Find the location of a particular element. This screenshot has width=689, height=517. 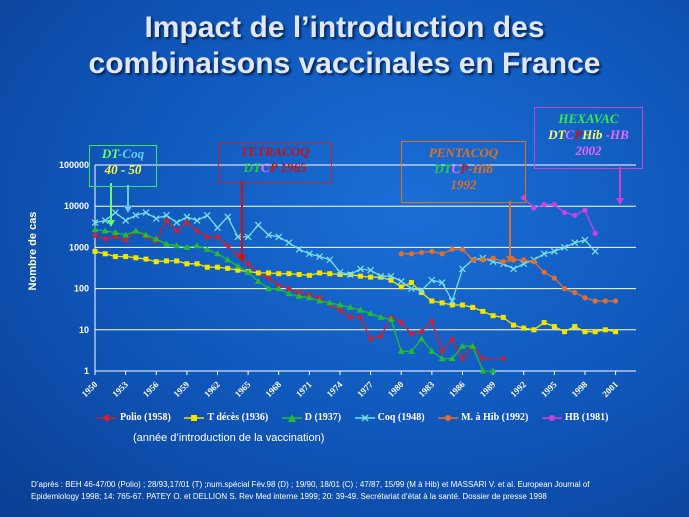

y-tick-label: 1 is located at coordinates (86, 371).